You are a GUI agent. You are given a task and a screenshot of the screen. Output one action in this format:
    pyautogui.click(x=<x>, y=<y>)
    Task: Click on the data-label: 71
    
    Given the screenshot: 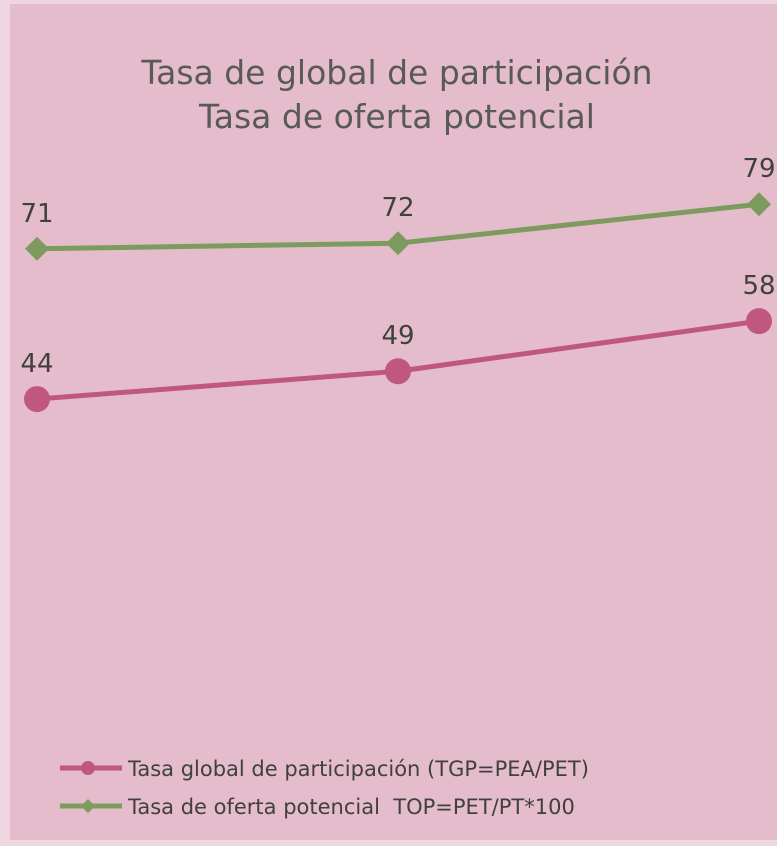 What is the action you would take?
    pyautogui.click(x=36, y=214)
    